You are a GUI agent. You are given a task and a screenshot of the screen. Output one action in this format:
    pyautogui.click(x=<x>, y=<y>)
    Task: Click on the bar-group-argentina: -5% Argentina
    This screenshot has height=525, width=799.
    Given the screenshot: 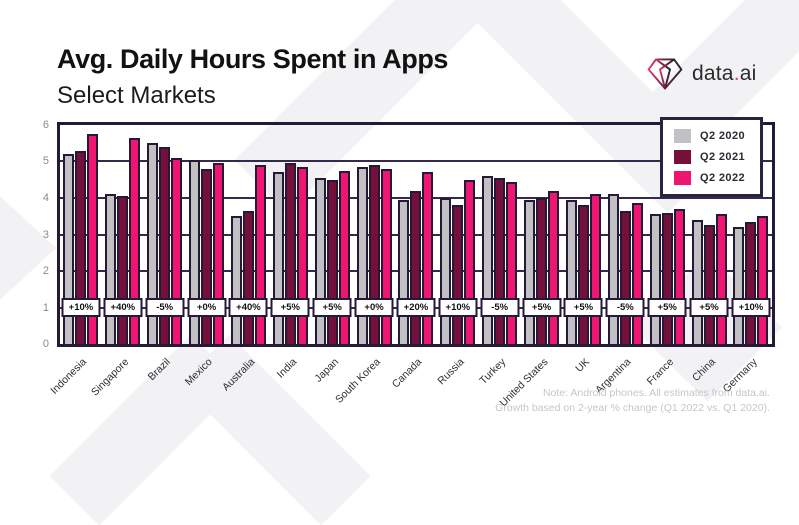 What is the action you would take?
    pyautogui.click(x=620, y=260)
    